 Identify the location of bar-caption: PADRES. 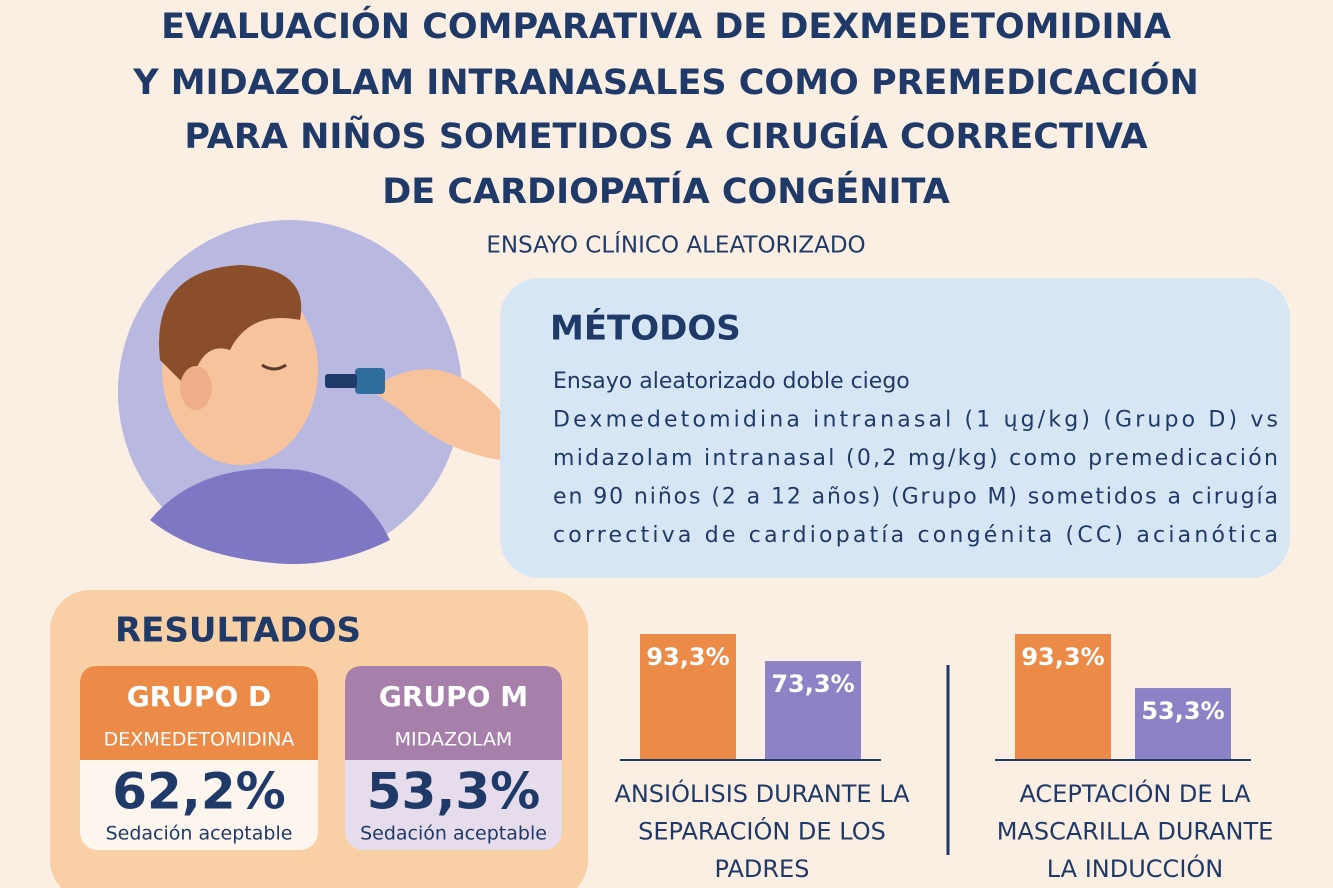
(762, 869).